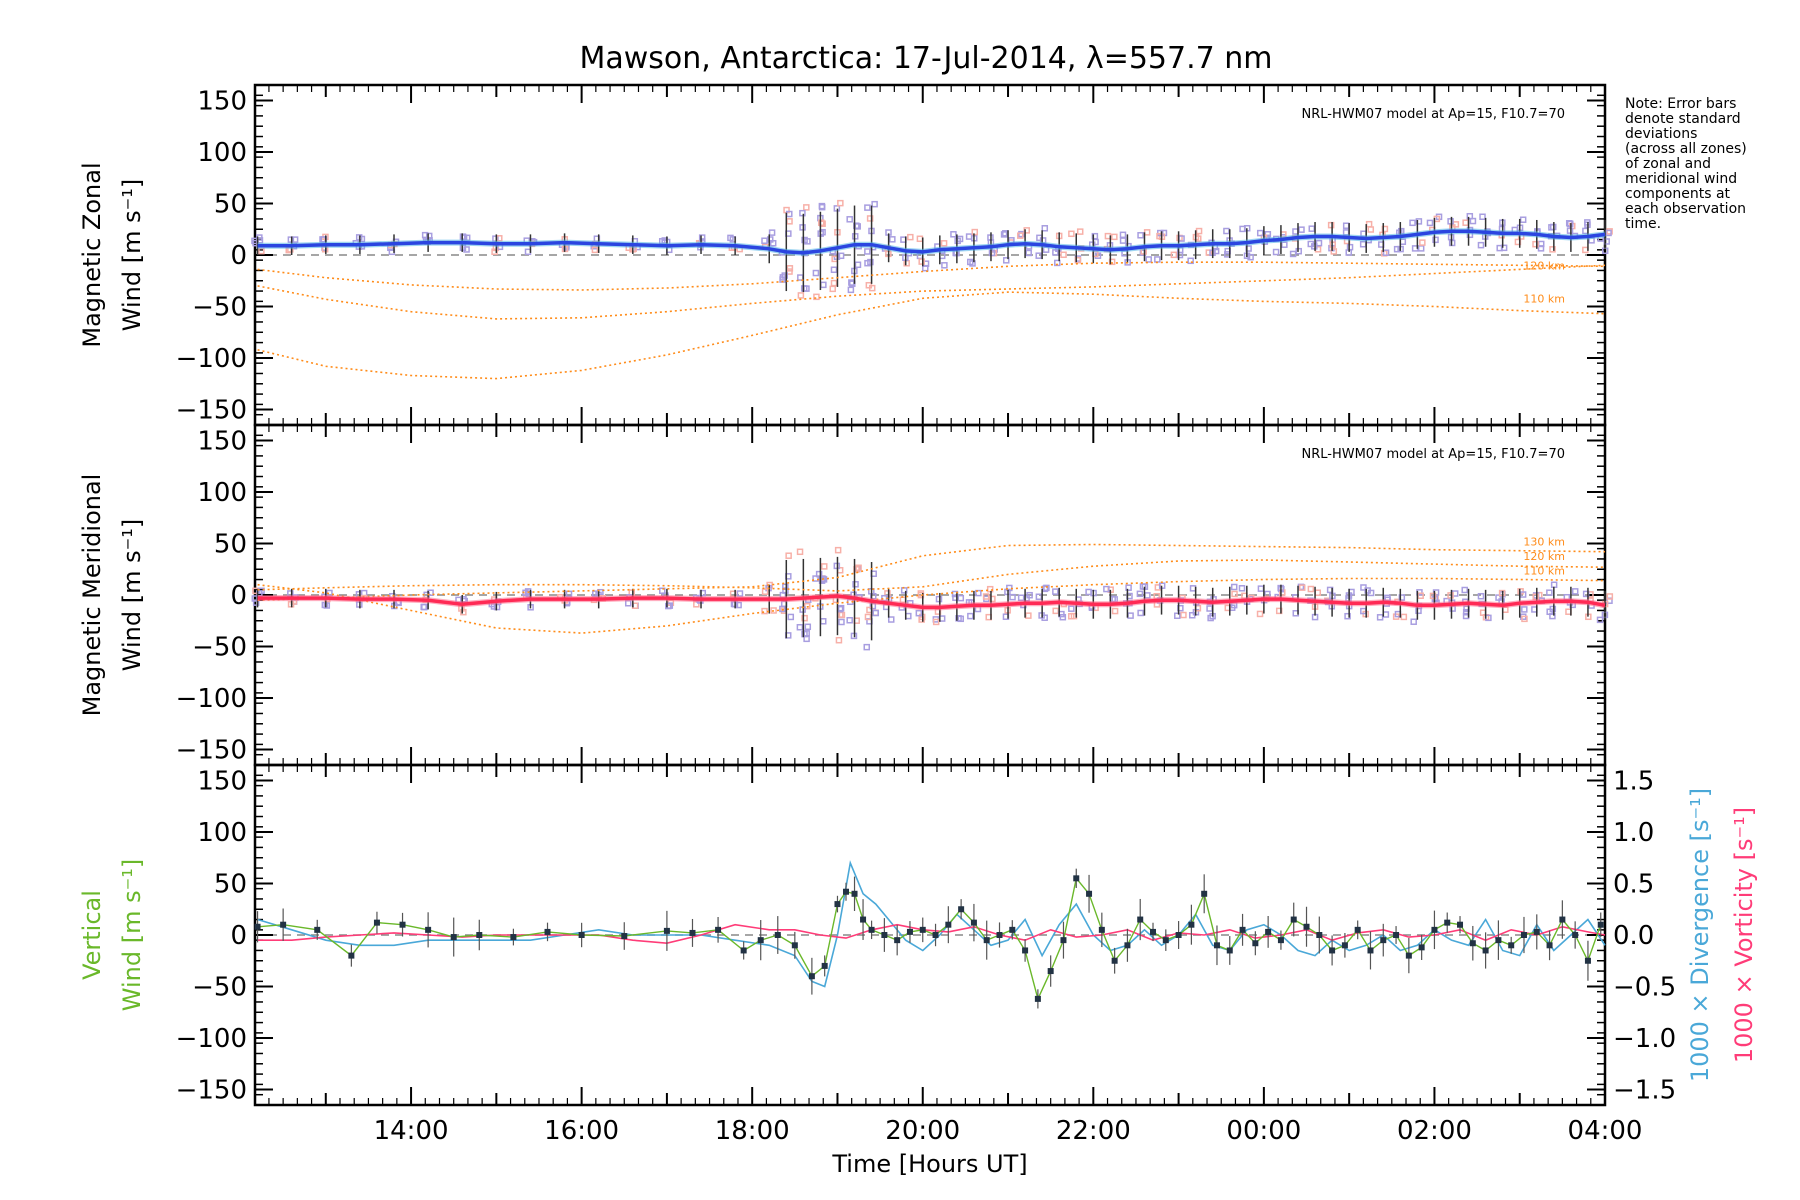 The height and width of the screenshot is (1200, 1800). Describe the element at coordinates (92, 935) in the screenshot. I see `vertical-ylabel-line1: Vertical` at that location.